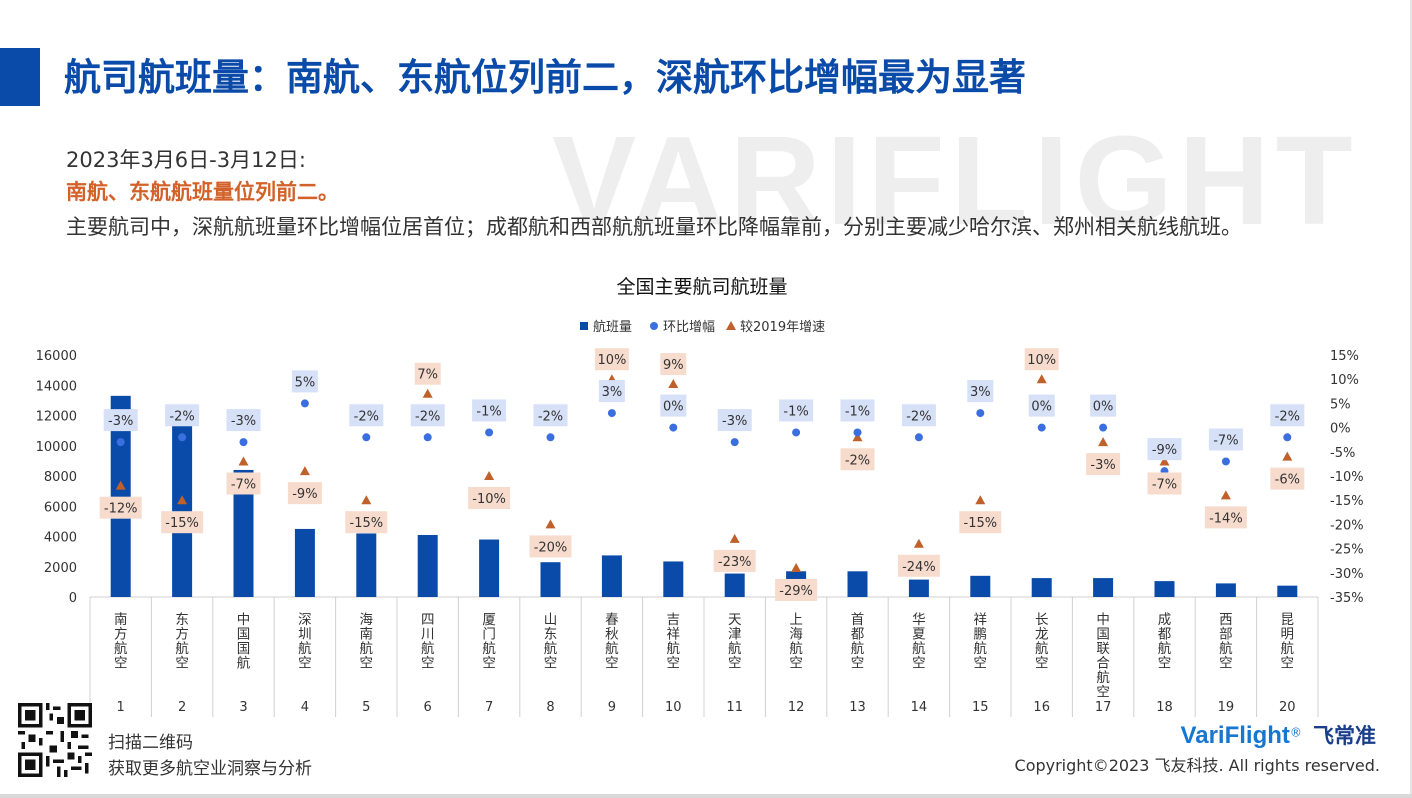 The height and width of the screenshot is (798, 1412). I want to click on mom-label: 3%, so click(980, 392).